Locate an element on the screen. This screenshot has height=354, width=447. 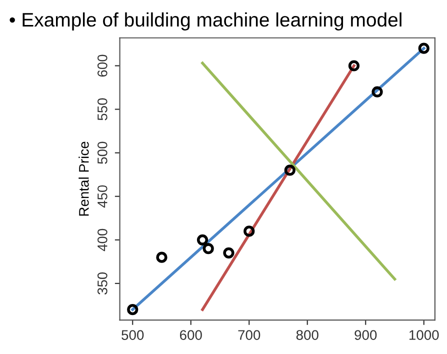
y-tick-label: 350 is located at coordinates (102, 283).